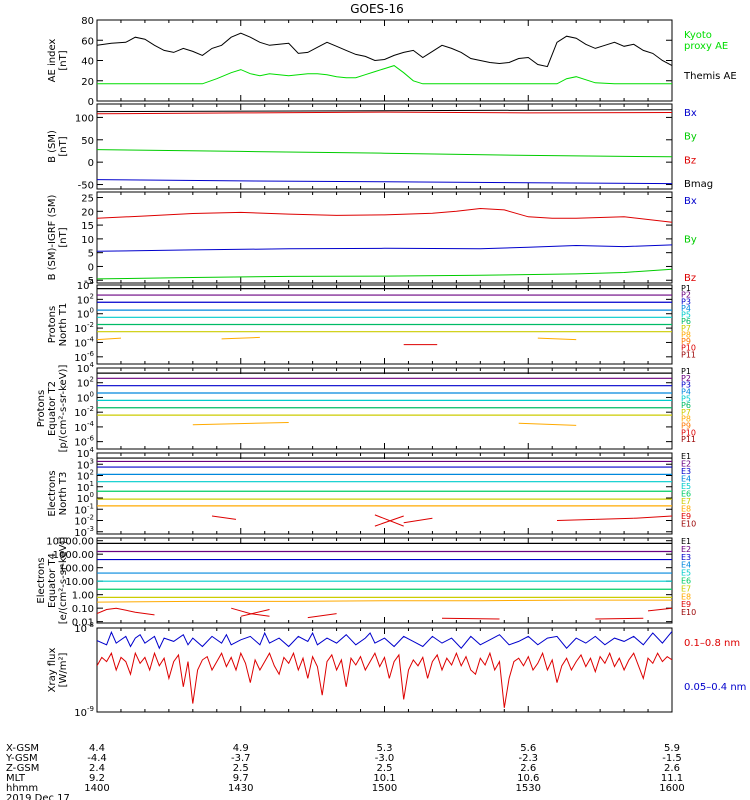  I want to click on footer-value: 1500, so click(384, 788).